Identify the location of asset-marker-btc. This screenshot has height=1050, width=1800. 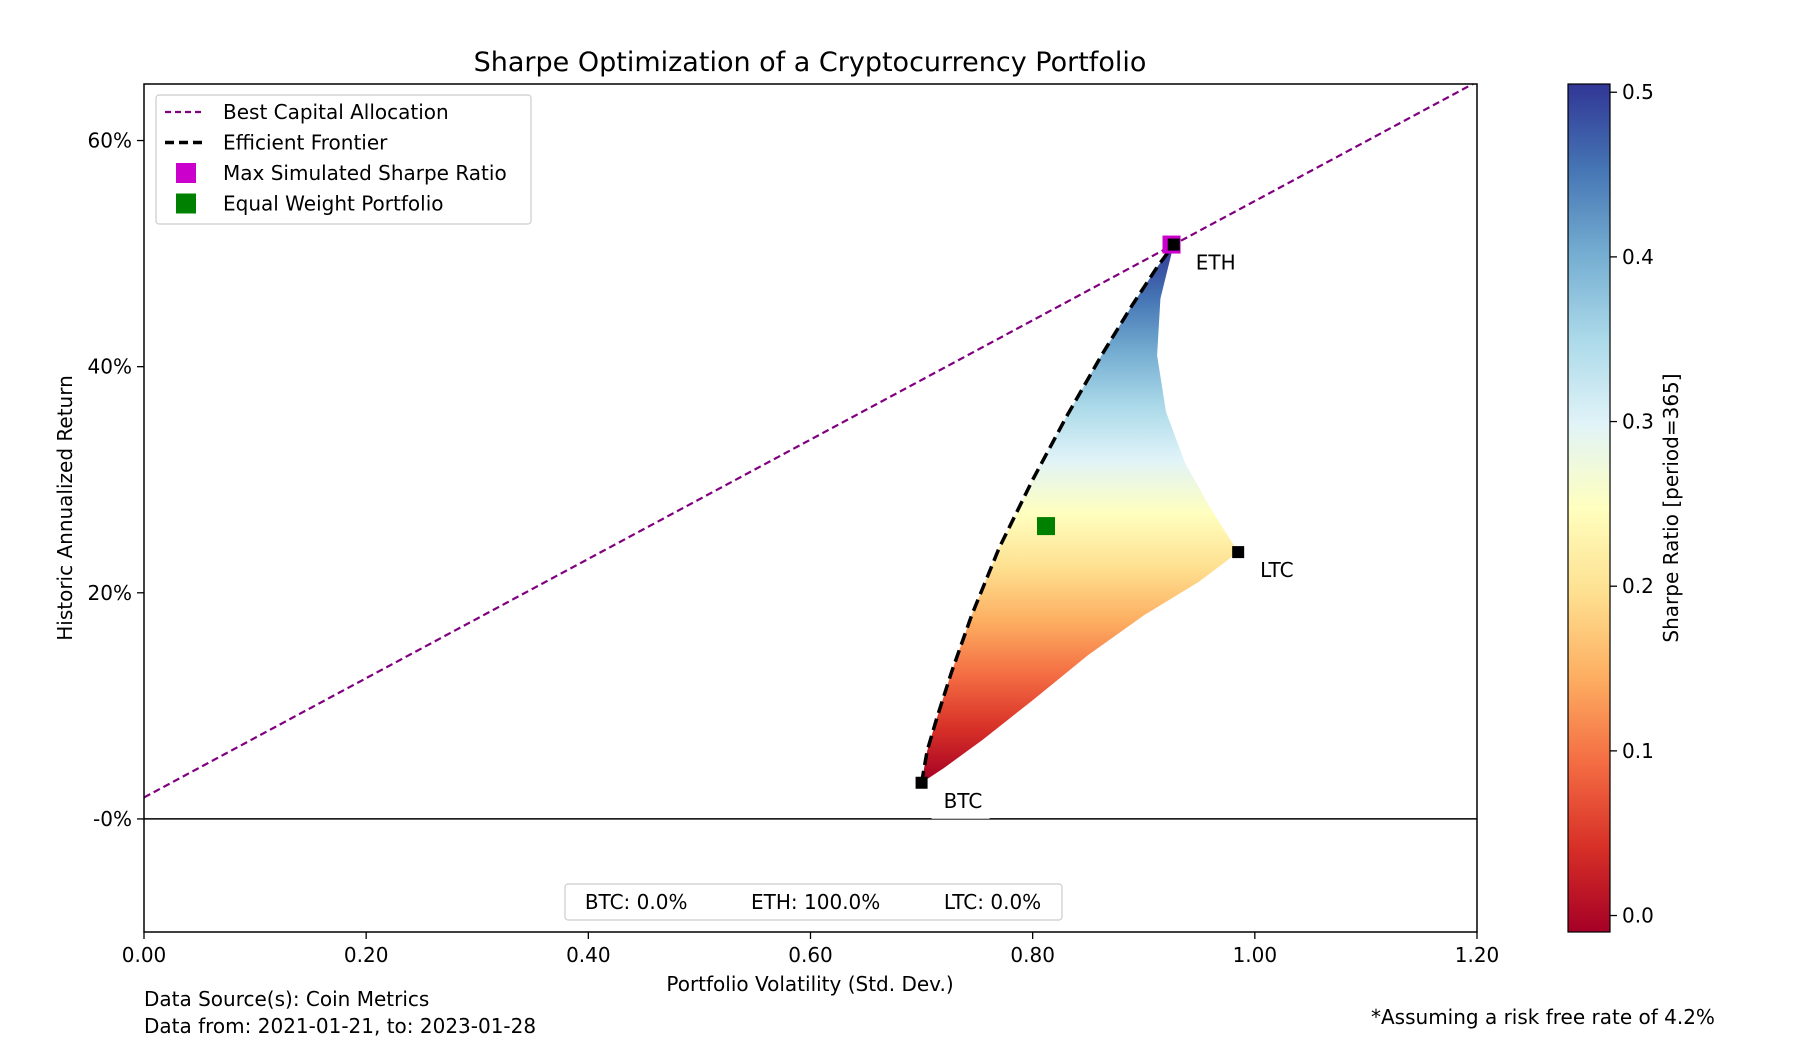
(921, 782).